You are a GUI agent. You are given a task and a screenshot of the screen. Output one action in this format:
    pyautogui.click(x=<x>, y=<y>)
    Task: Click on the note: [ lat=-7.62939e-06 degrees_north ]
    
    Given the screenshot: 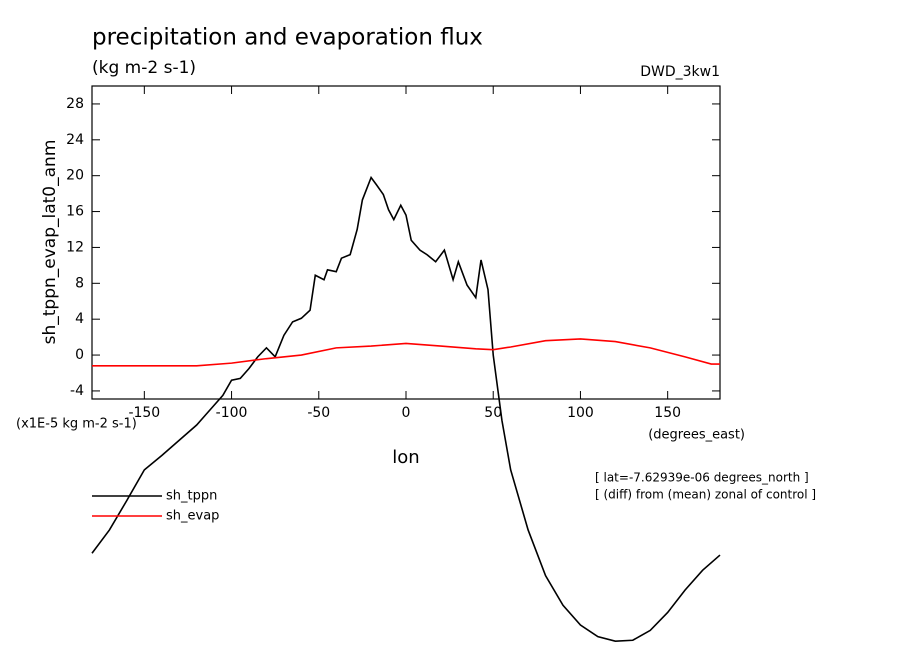 What is the action you would take?
    pyautogui.click(x=702, y=478)
    